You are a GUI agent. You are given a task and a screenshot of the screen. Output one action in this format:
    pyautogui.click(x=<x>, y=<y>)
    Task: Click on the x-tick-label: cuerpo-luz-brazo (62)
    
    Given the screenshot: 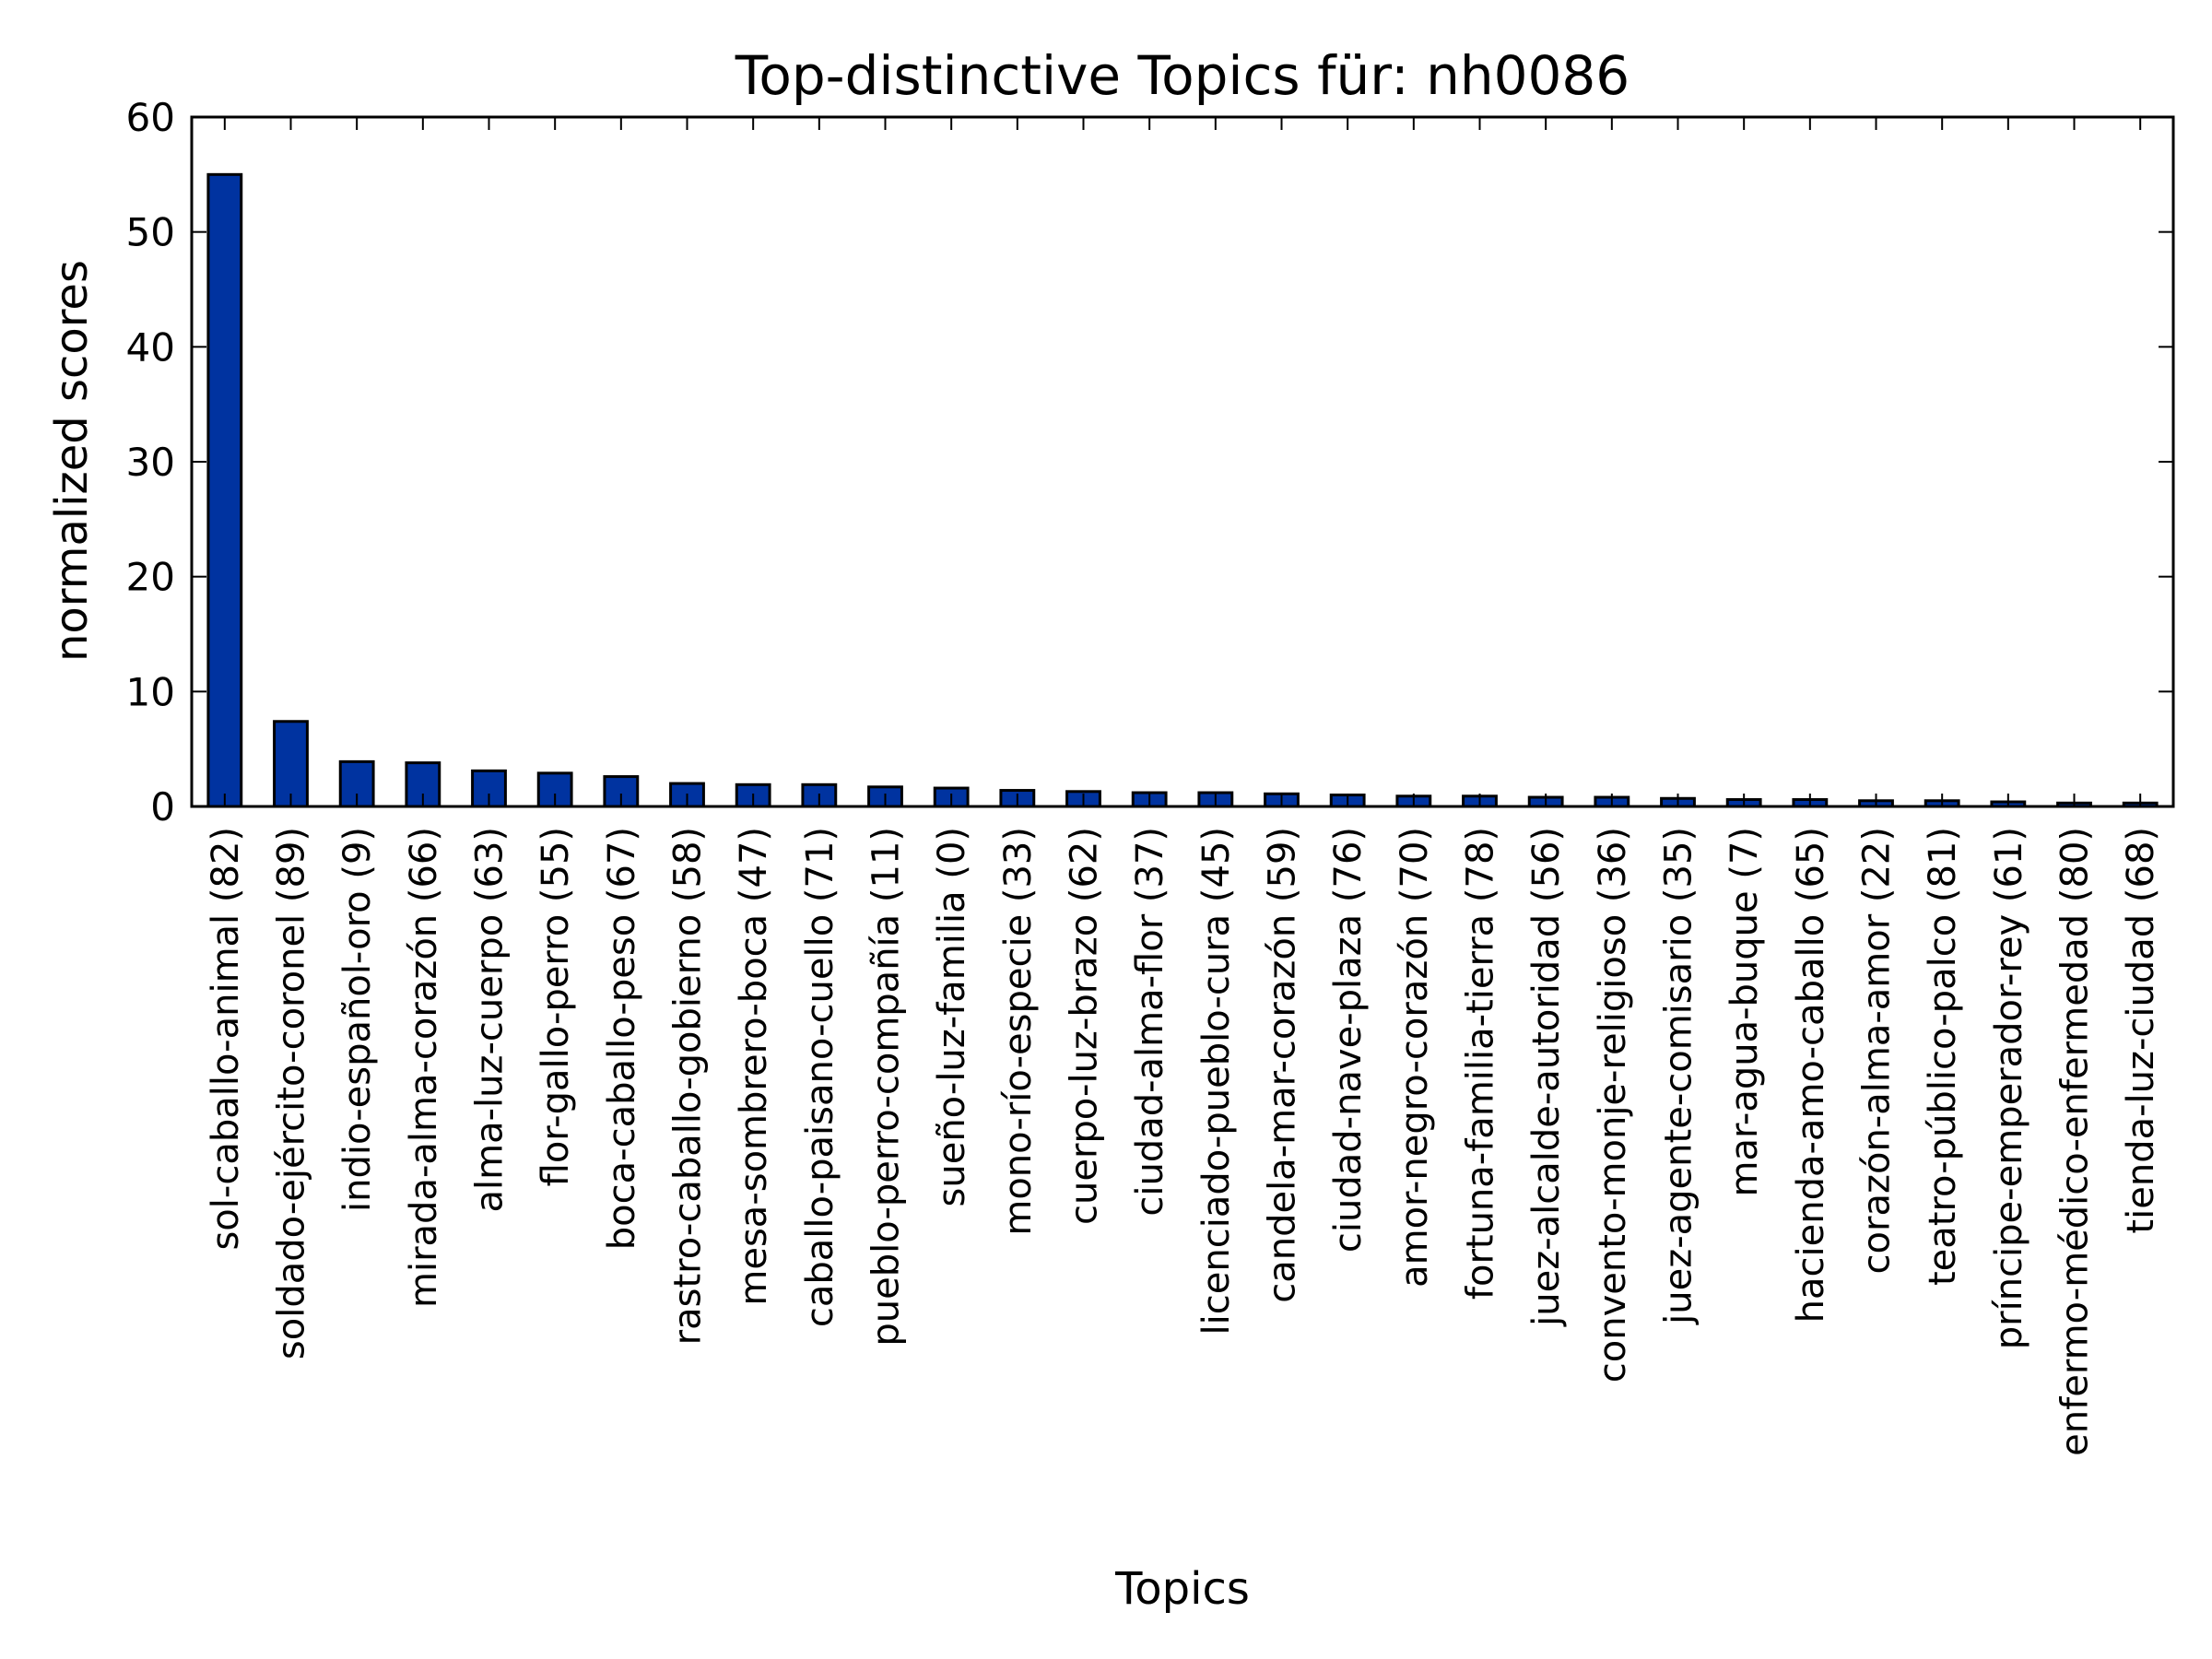 What is the action you would take?
    pyautogui.click(x=1085, y=1026)
    